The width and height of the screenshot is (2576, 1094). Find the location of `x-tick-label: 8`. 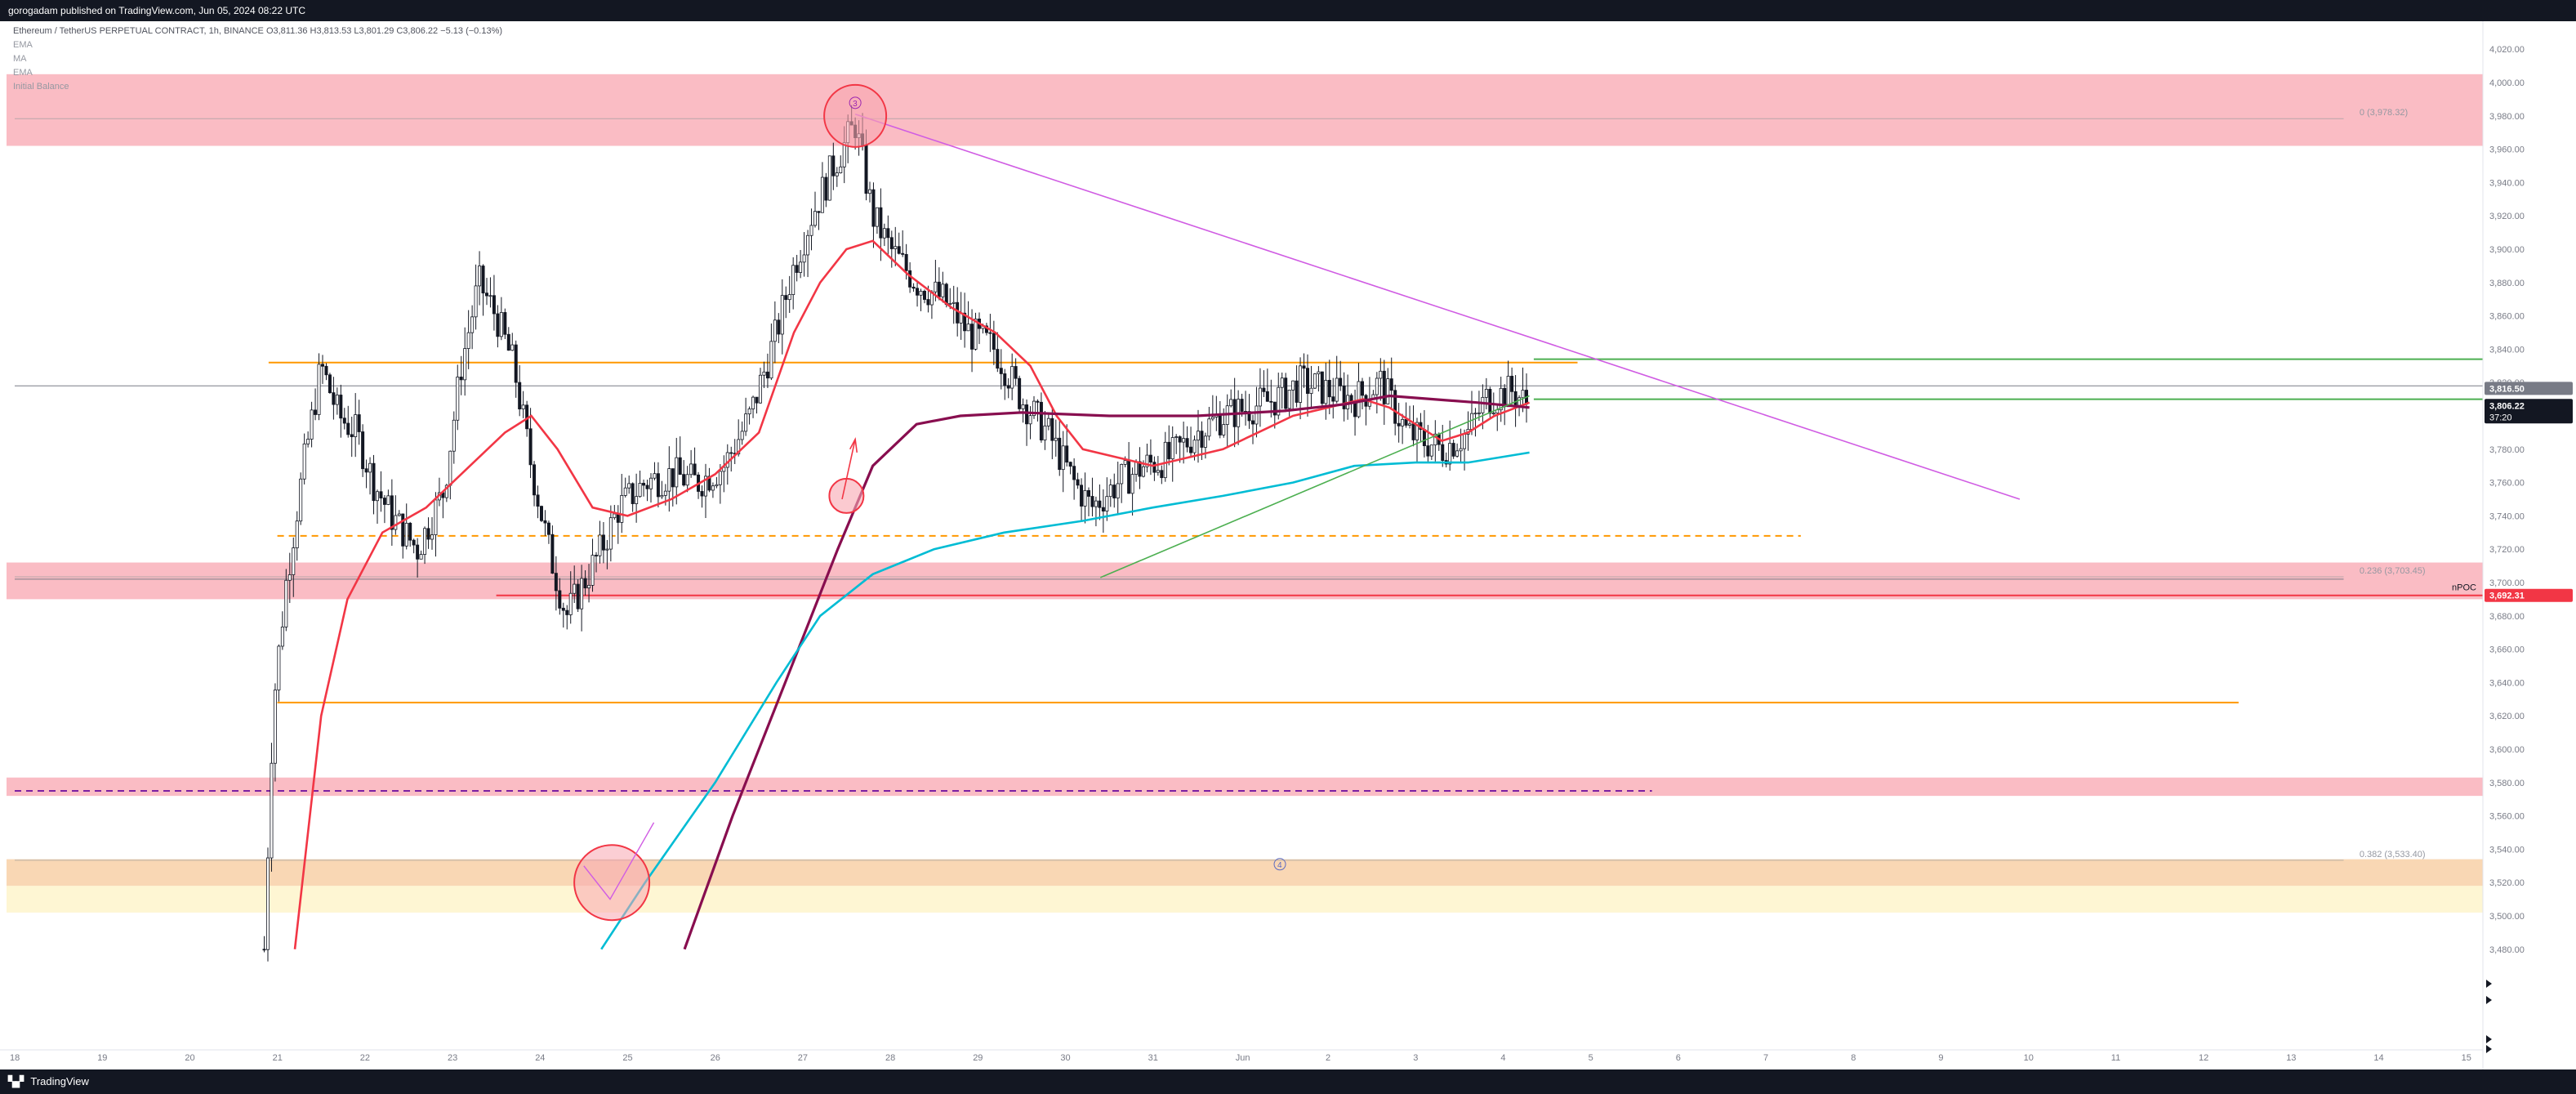

x-tick-label: 8 is located at coordinates (1853, 1058).